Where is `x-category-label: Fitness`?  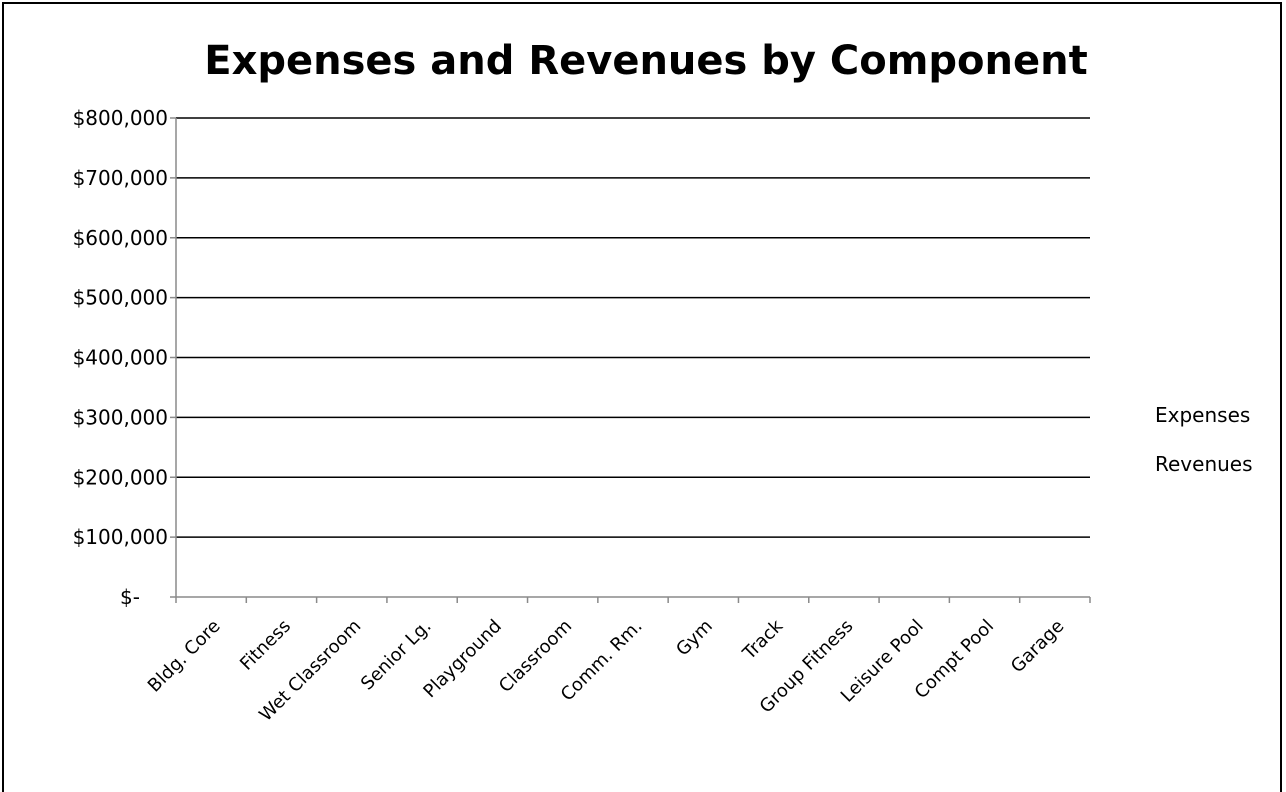 x-category-label: Fitness is located at coordinates (265, 645).